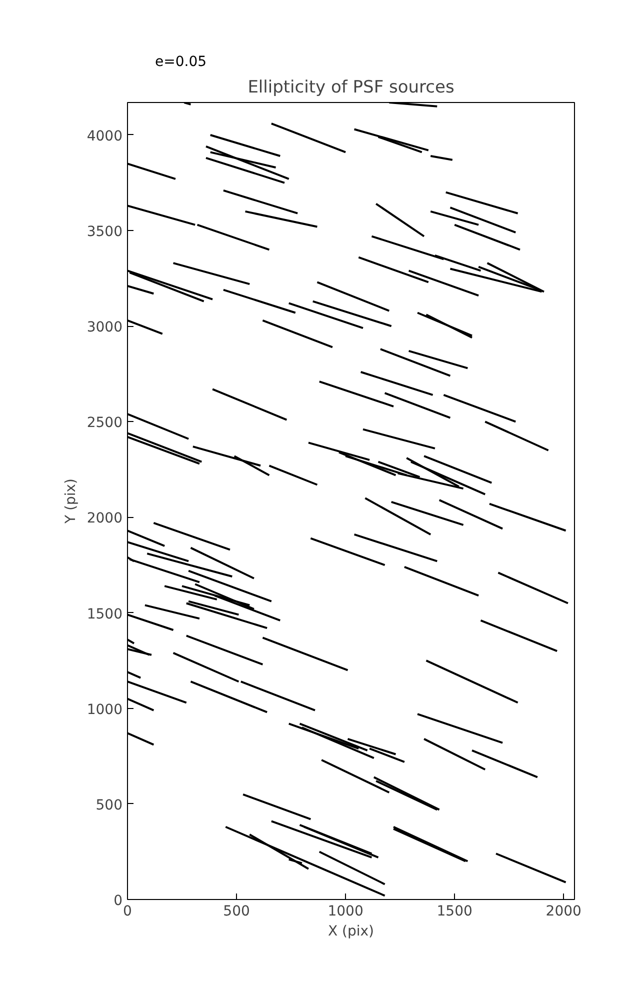  I want to click on y-tick-label: 500, so click(109, 805).